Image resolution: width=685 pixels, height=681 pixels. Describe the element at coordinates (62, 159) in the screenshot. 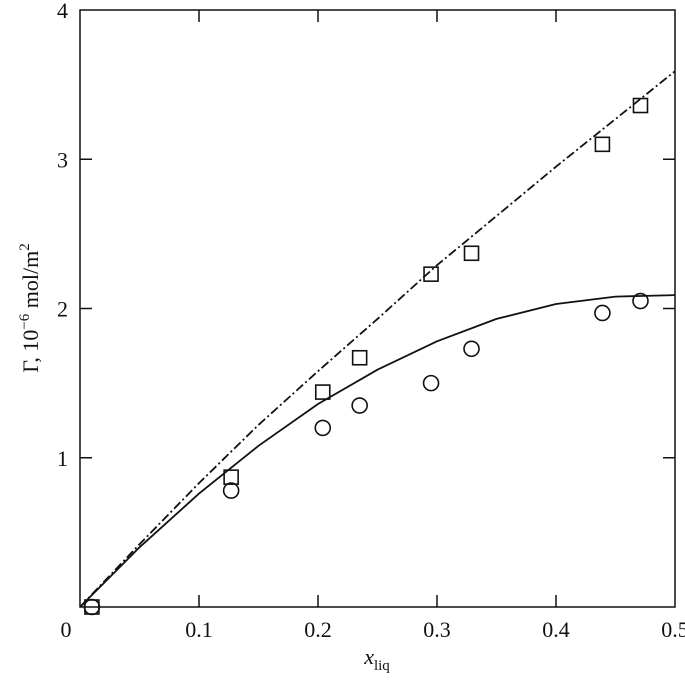

I see `y-tick-label: 3` at that location.